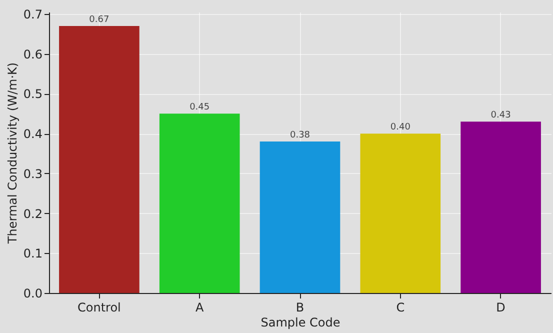  Describe the element at coordinates (32, 134) in the screenshot. I see `y-tick-label: 0.4` at that location.